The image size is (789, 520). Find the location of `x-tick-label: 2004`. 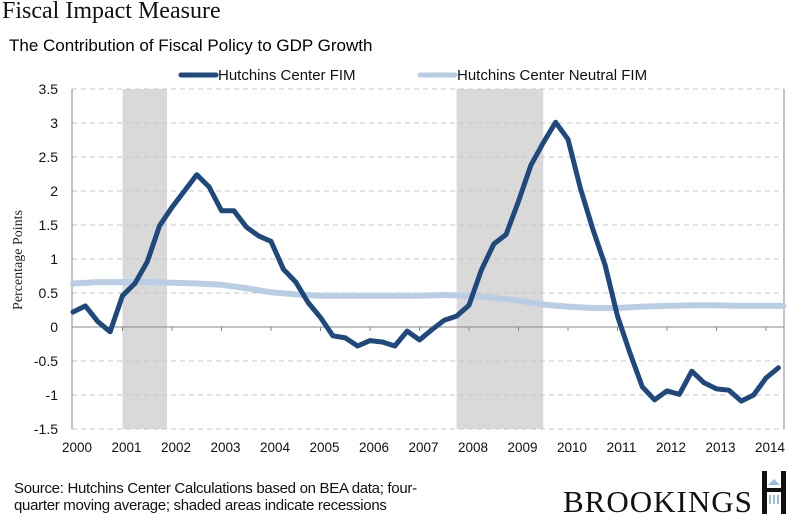

x-tick-label: 2004 is located at coordinates (275, 447).